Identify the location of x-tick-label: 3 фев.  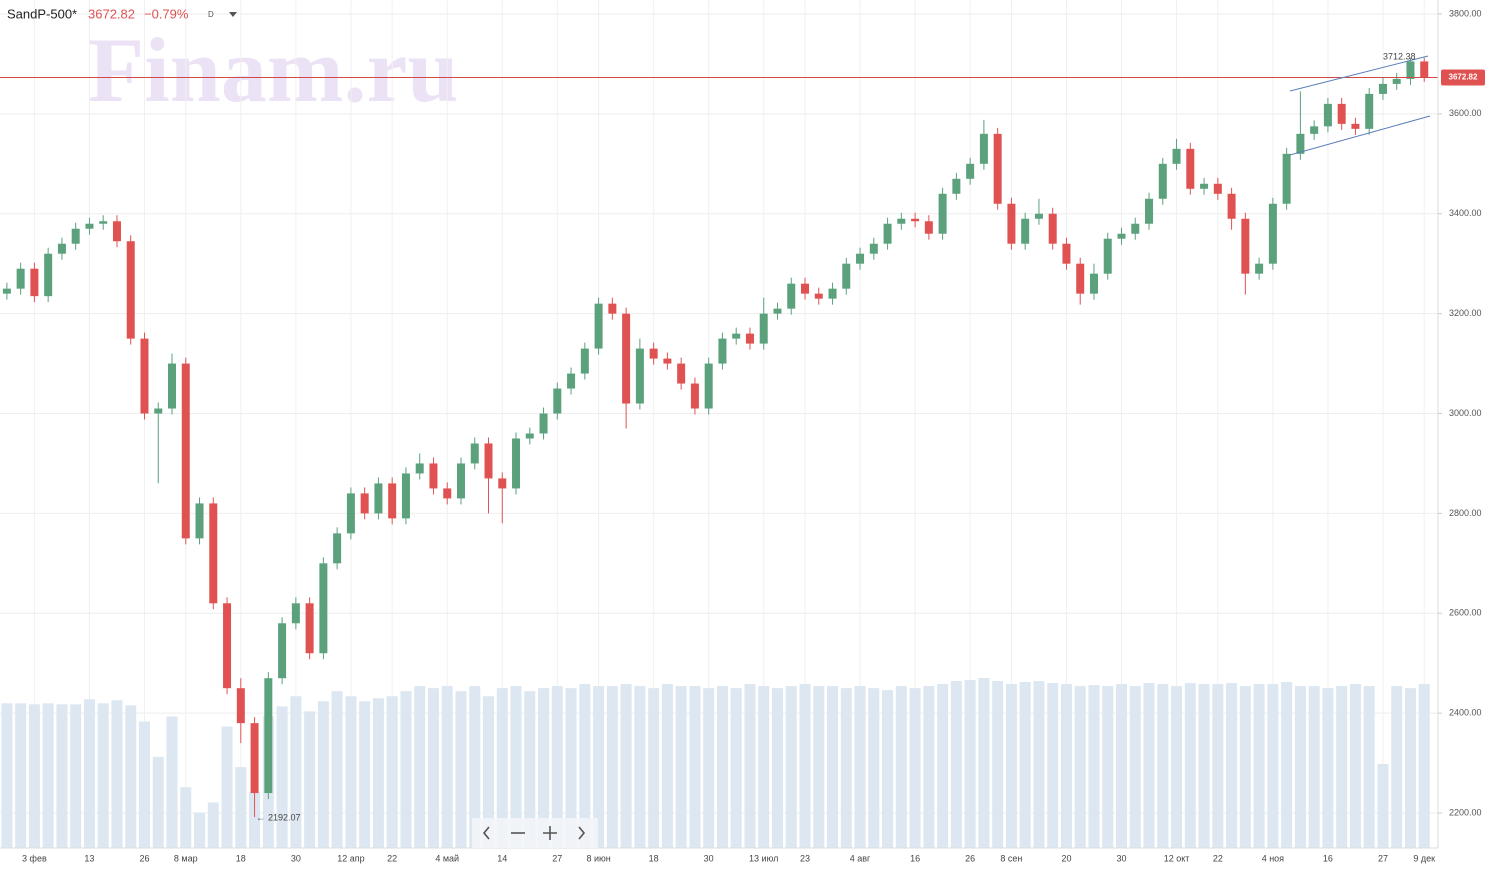
(34, 858).